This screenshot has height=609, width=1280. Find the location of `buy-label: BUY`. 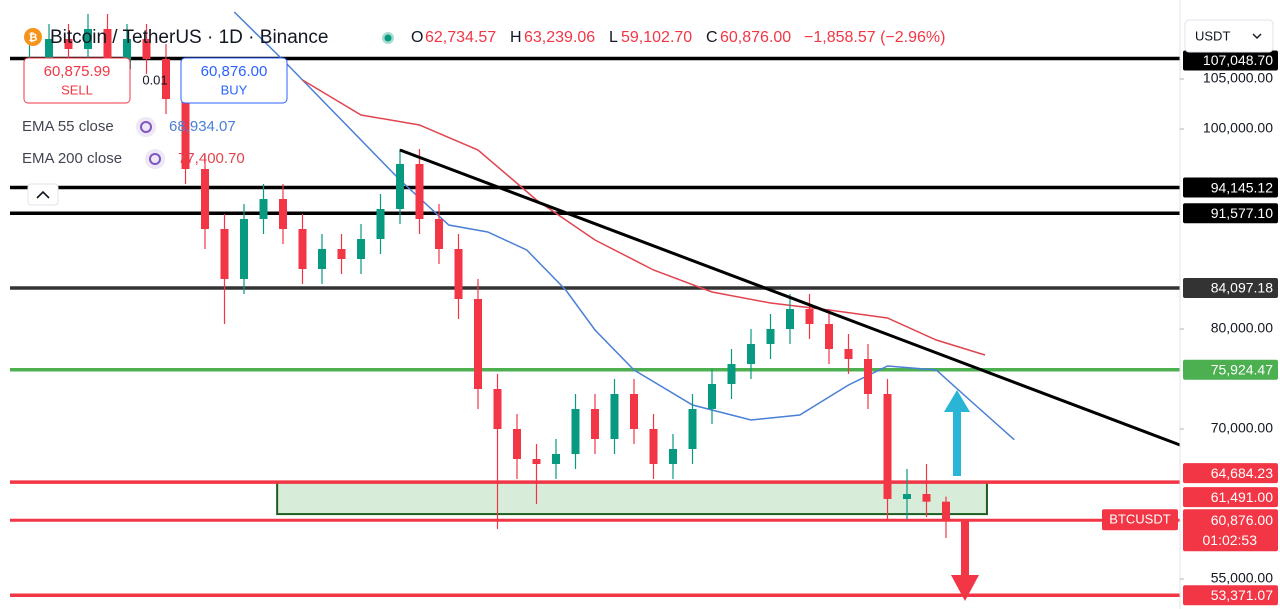

buy-label: BUY is located at coordinates (234, 89).